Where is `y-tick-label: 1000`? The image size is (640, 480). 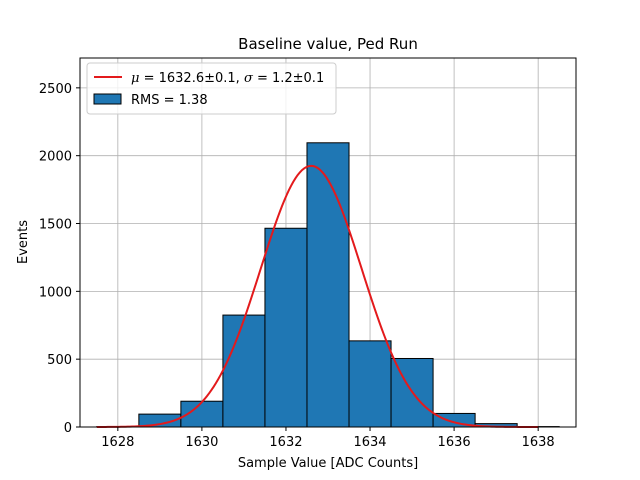
y-tick-label: 1000 is located at coordinates (55, 292).